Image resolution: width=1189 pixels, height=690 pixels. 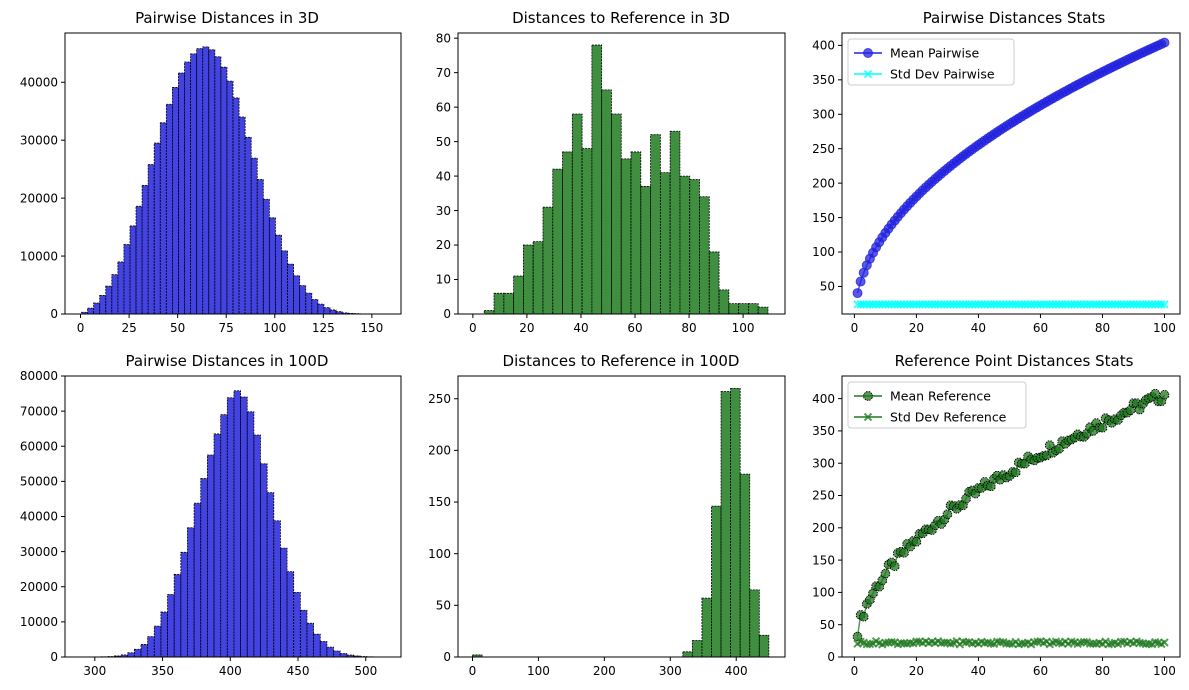 What do you see at coordinates (931, 62) in the screenshot?
I see `legend-frame` at bounding box center [931, 62].